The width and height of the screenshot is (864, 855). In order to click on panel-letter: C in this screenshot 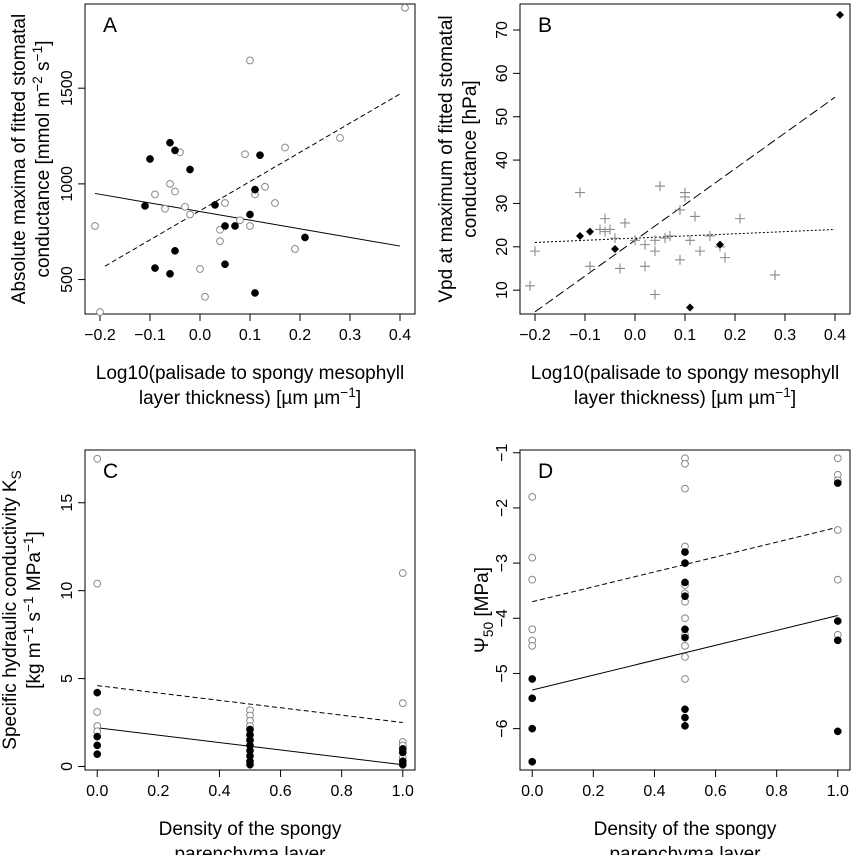, I will do `click(110, 471)`.